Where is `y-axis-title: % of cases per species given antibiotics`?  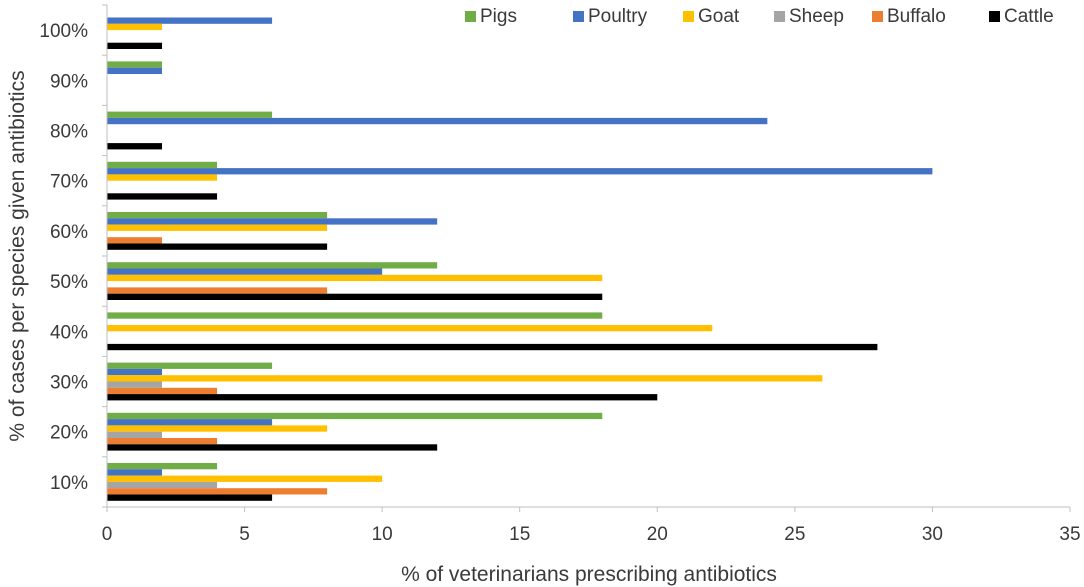
y-axis-title: % of cases per species given antibiotics is located at coordinates (17, 255).